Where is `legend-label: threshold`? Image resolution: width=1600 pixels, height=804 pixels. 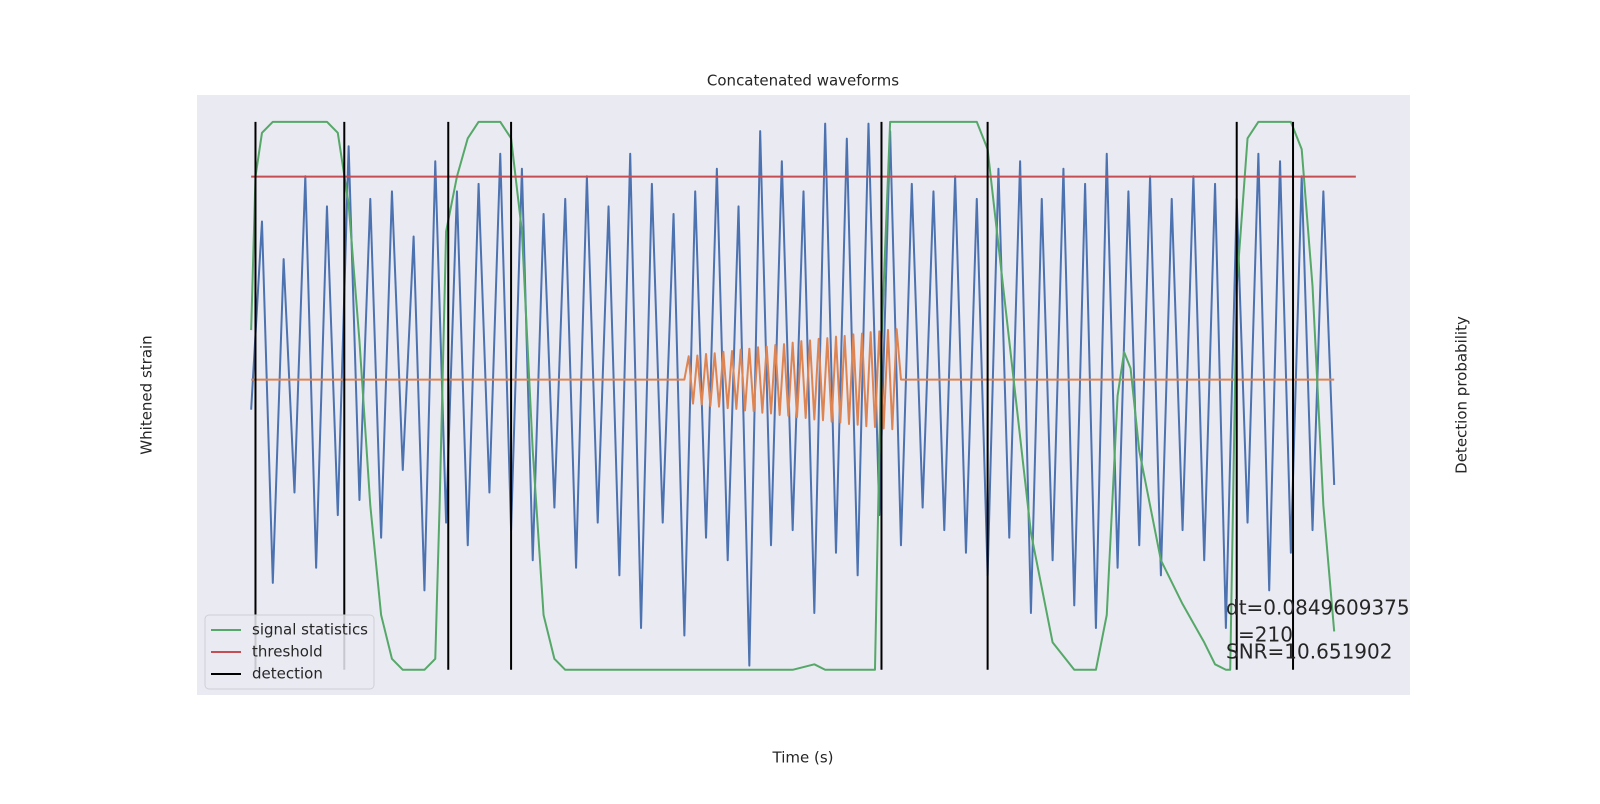
legend-label: threshold is located at coordinates (287, 652).